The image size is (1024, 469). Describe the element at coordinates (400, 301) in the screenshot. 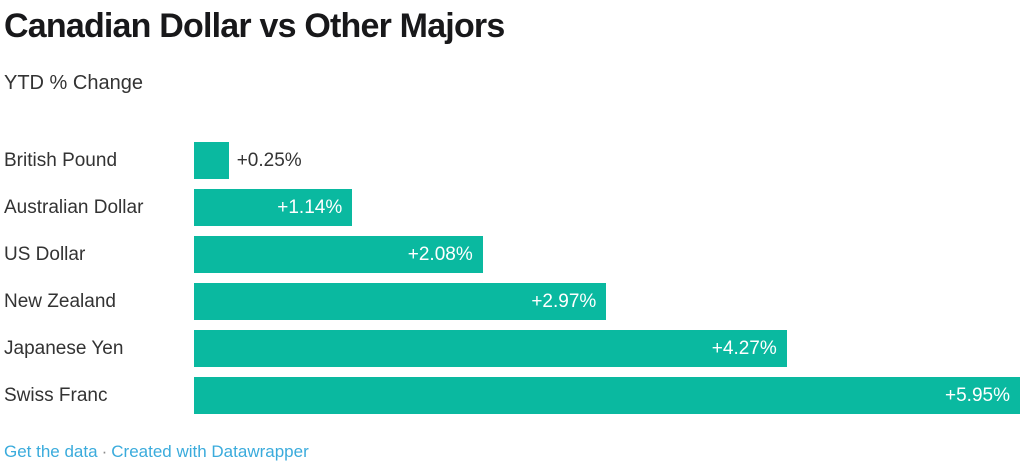

I see `bar: +2.97%` at that location.